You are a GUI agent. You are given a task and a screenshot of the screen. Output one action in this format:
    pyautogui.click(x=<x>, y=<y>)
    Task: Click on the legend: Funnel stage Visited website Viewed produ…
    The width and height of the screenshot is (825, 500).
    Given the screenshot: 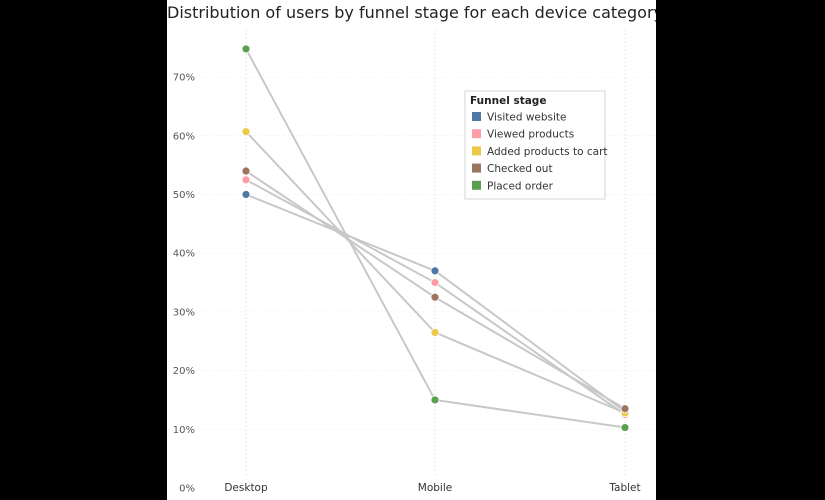 What is the action you would take?
    pyautogui.click(x=536, y=145)
    